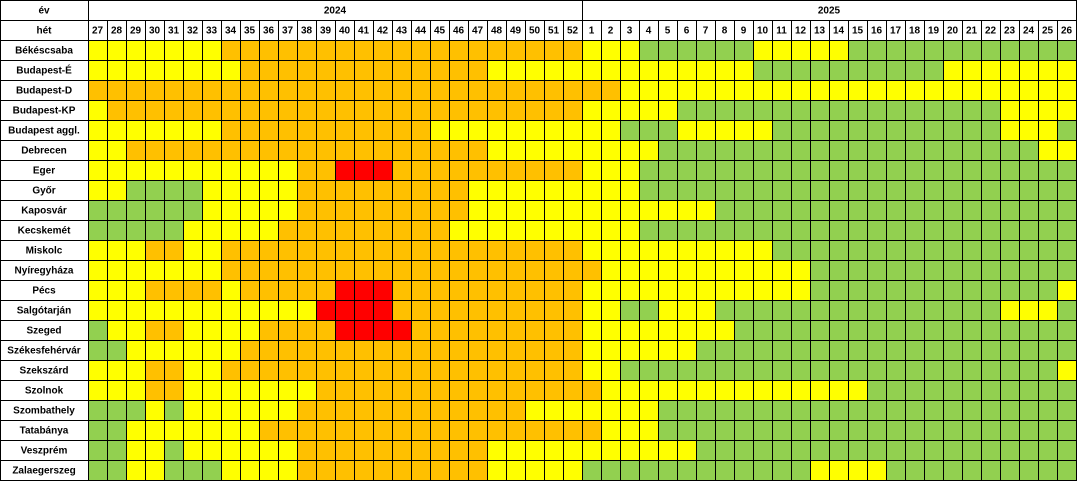 The height and width of the screenshot is (487, 1077). What do you see at coordinates (43, 331) in the screenshot?
I see `row-label: Szeged` at bounding box center [43, 331].